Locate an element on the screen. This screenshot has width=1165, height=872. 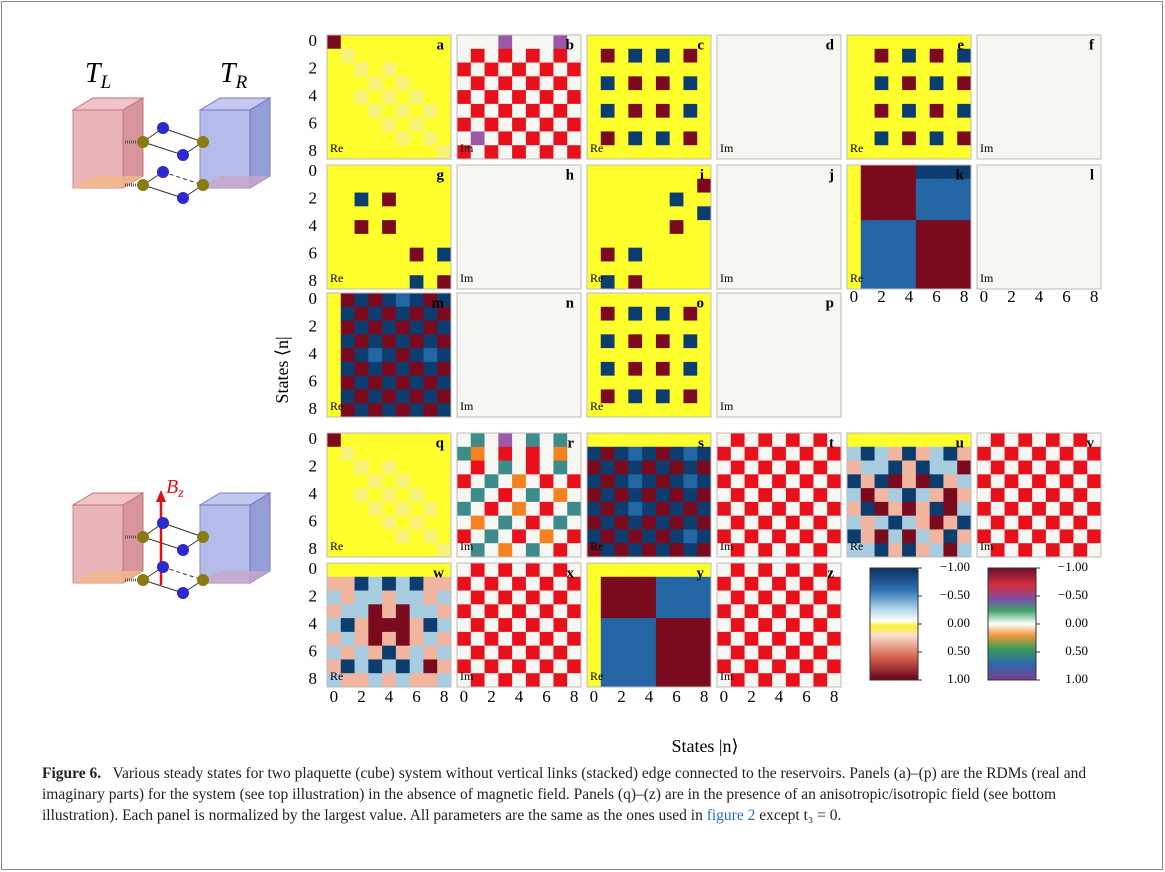
field-label: Bz is located at coordinates (175, 489).